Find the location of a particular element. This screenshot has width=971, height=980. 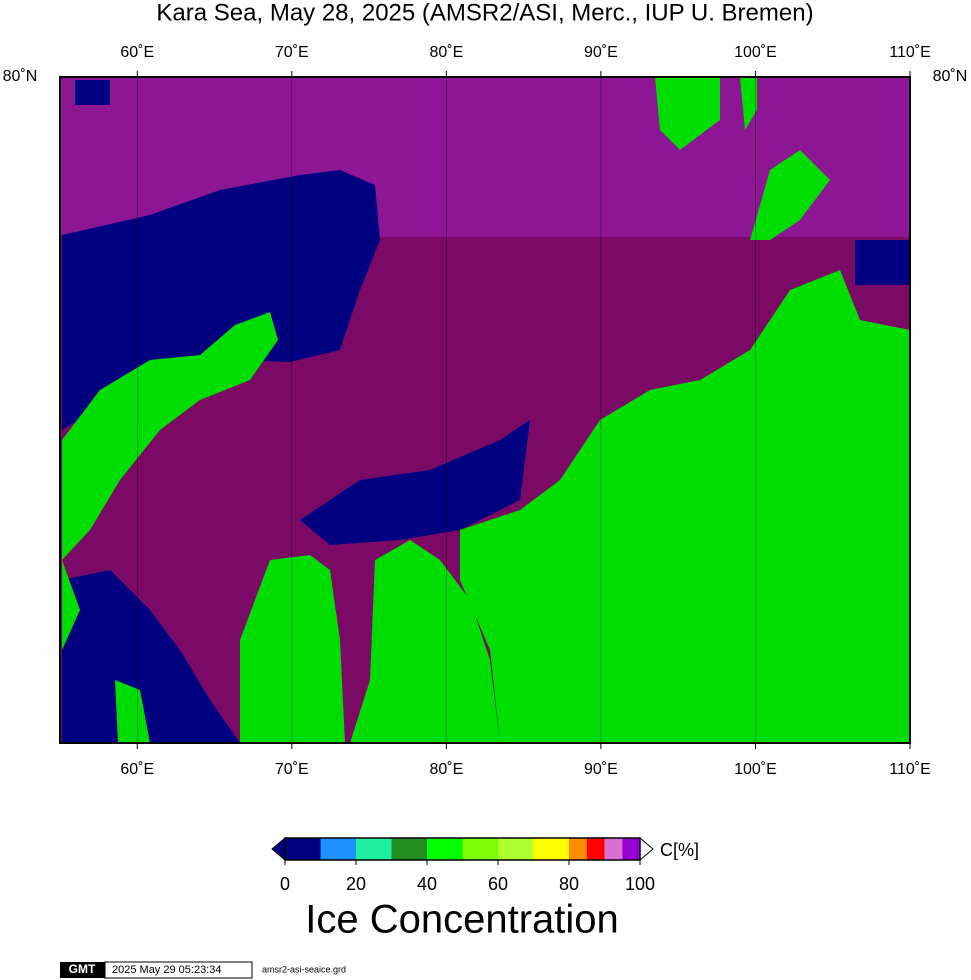

colorbar-unit: C[%] is located at coordinates (679, 850).